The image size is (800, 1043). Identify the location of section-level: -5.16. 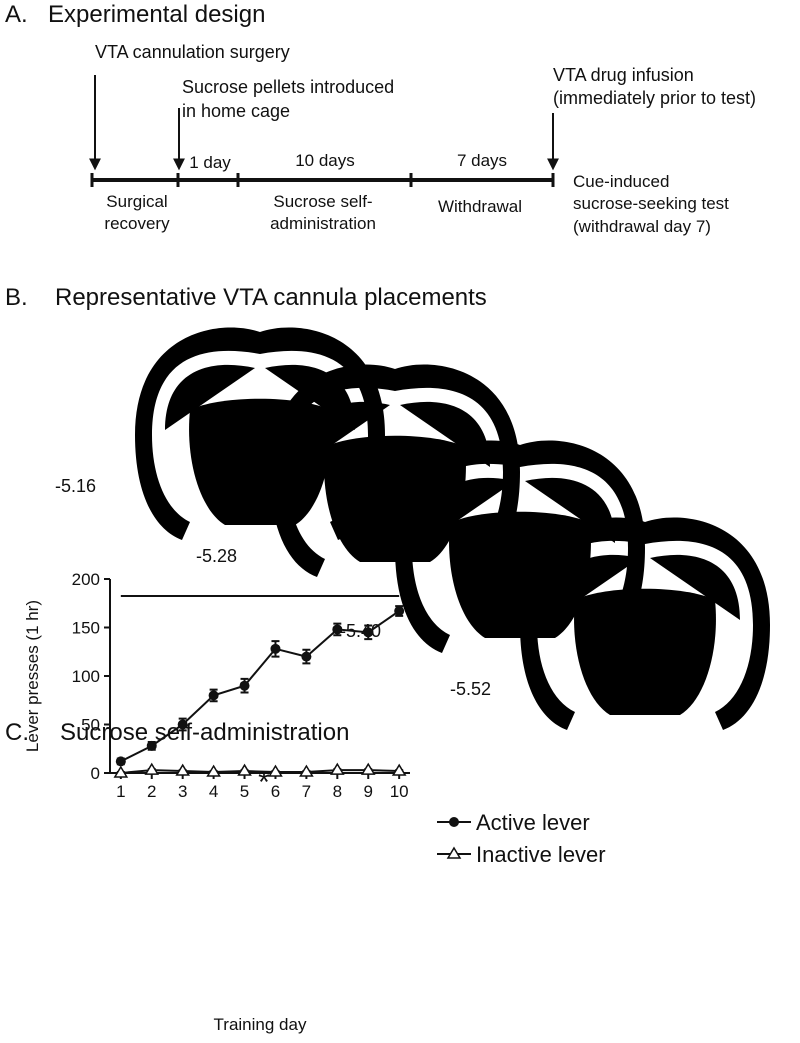
(75, 486).